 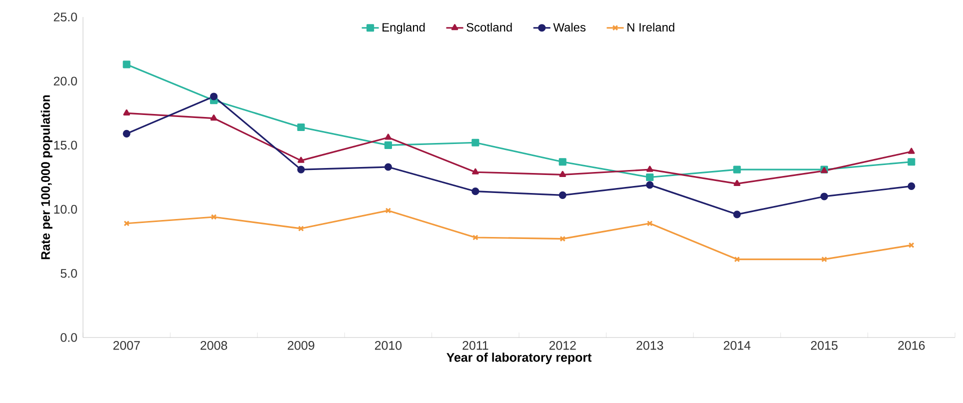 I want to click on x-tick-label: 2008, so click(x=214, y=345).